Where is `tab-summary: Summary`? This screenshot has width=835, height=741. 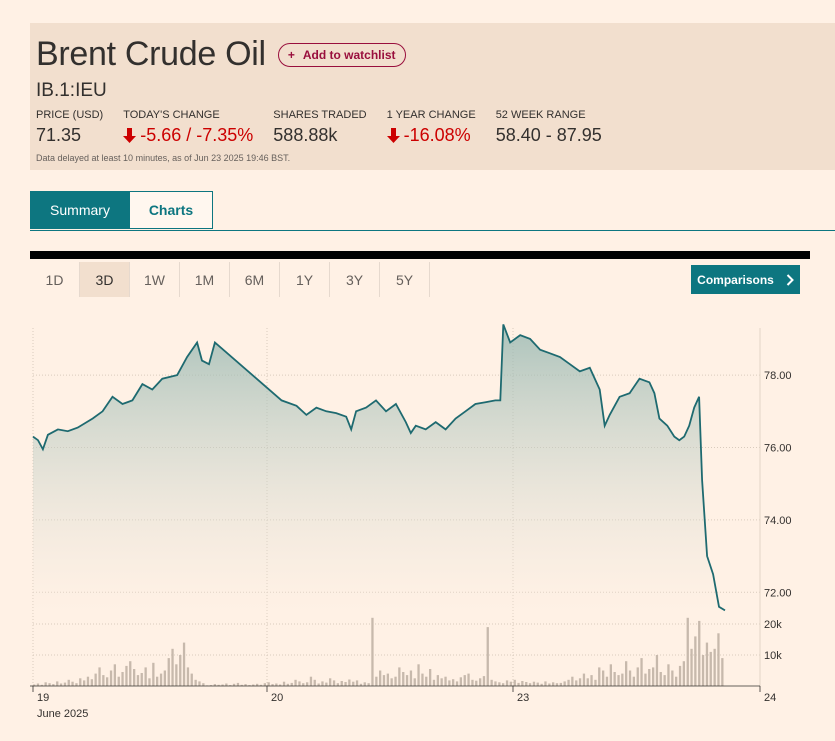 tab-summary: Summary is located at coordinates (80, 210).